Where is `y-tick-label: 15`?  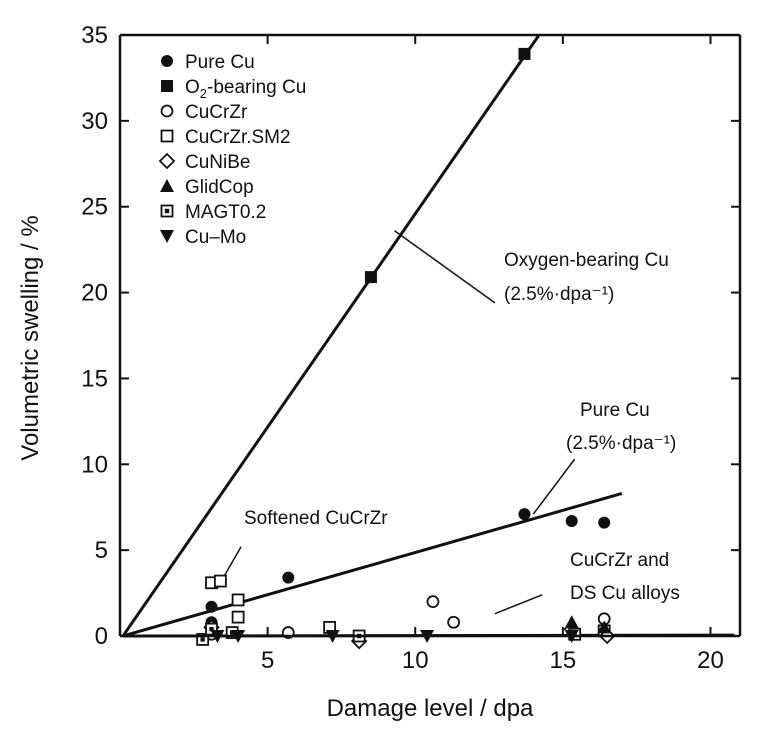
y-tick-label: 15 is located at coordinates (94, 378).